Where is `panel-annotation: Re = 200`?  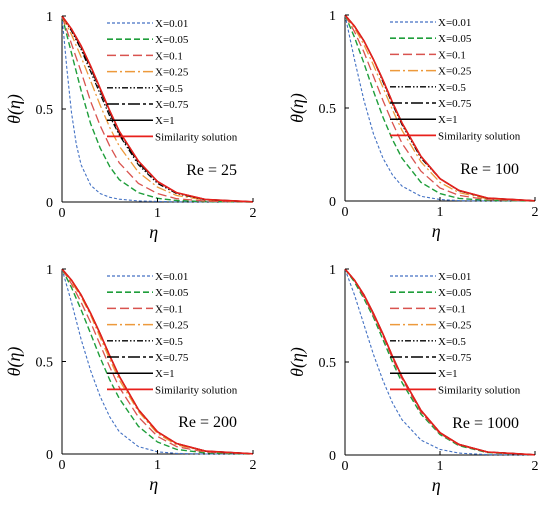 panel-annotation: Re = 200 is located at coordinates (207, 422).